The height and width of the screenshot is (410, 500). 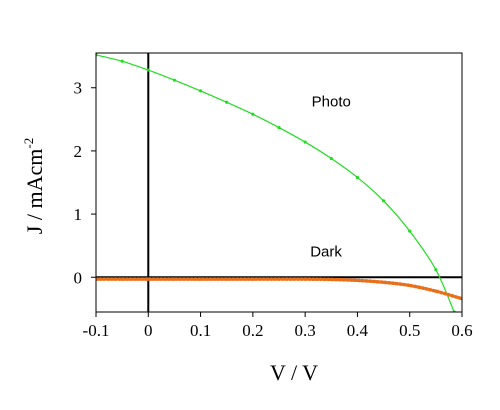 I want to click on y-tick-label: 1, so click(x=78, y=214).